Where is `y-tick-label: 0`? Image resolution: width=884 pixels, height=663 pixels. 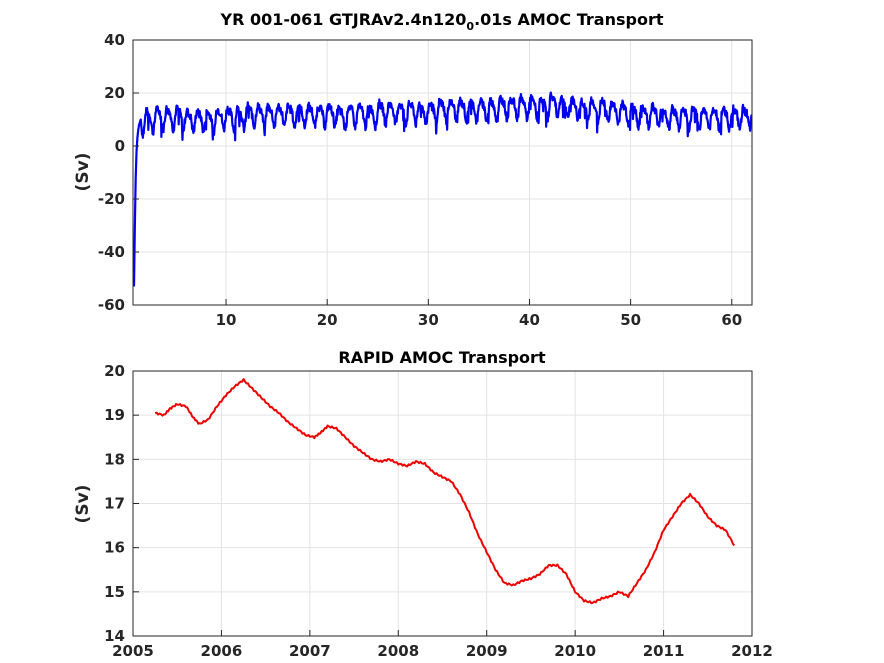
y-tick-label: 0 is located at coordinates (120, 146).